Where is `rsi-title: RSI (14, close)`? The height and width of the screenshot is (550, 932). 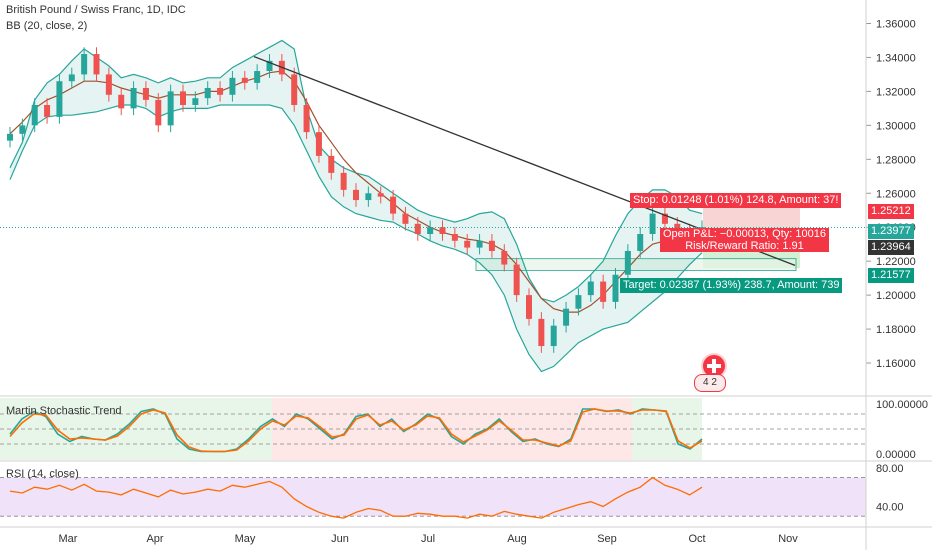
rsi-title: RSI (14, close) is located at coordinates (42, 474).